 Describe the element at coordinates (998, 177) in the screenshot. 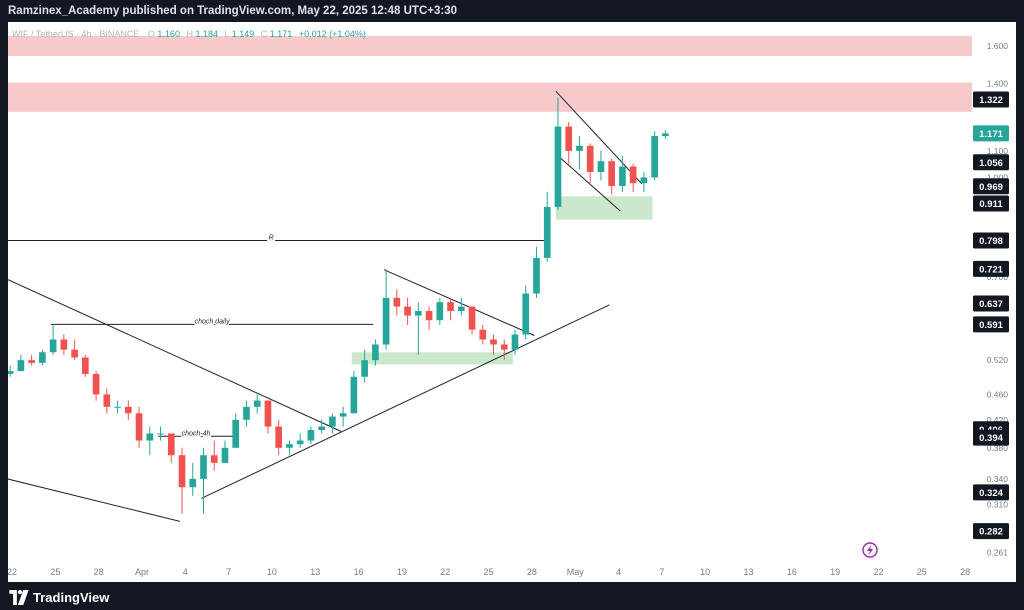

I see `y-tick-label: 1.000` at that location.